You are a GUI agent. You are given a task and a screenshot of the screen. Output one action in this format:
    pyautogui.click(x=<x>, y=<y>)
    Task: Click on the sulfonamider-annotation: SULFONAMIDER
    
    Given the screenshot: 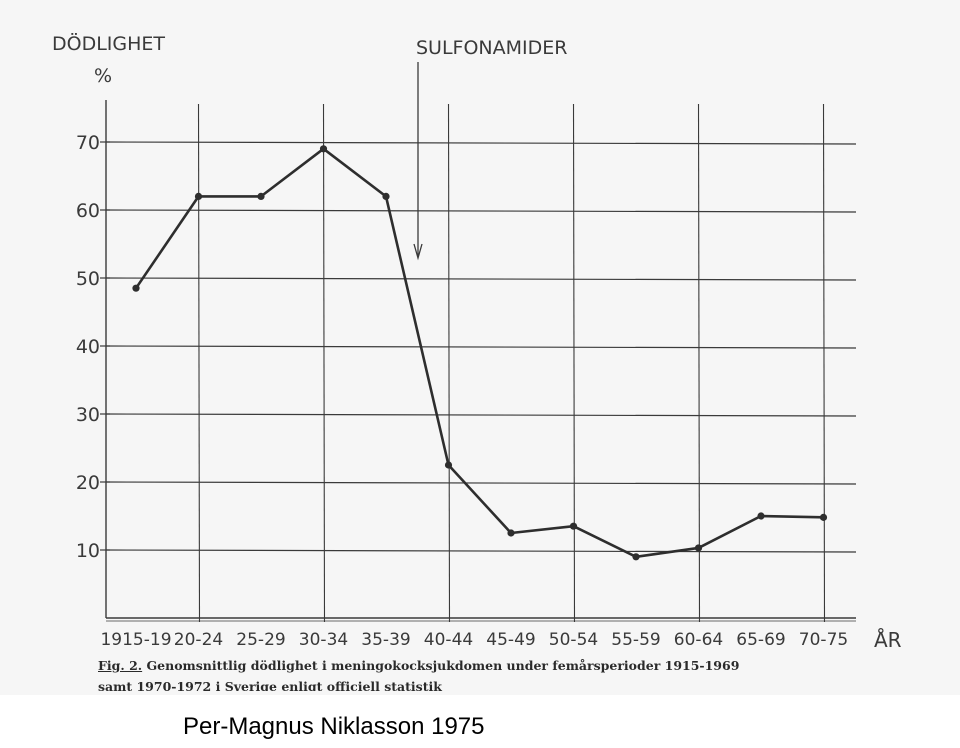 What is the action you would take?
    pyautogui.click(x=491, y=48)
    